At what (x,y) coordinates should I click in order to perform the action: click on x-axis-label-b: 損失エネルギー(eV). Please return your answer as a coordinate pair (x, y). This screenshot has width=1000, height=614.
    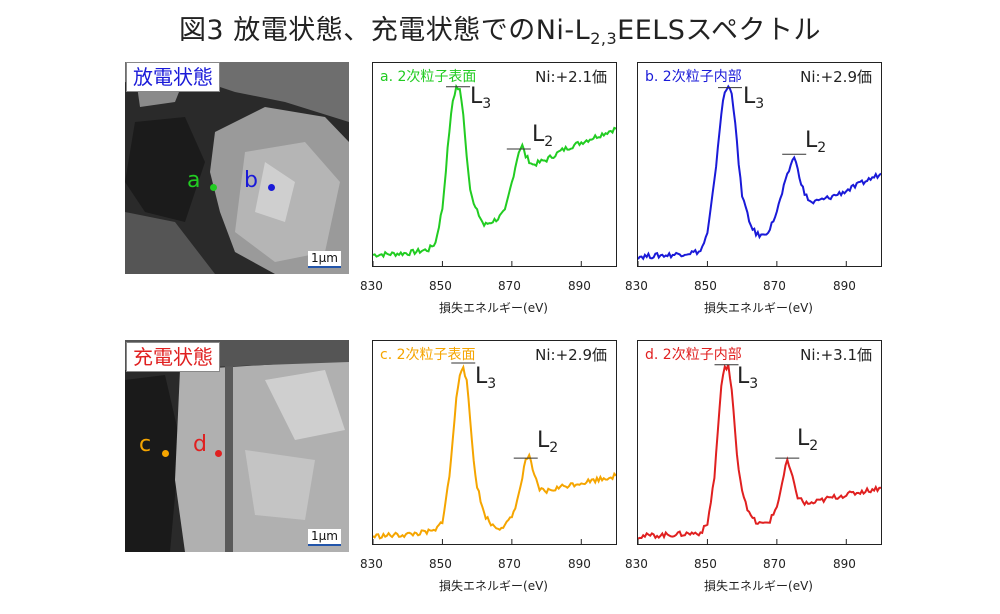
    Looking at the image, I should click on (758, 308).